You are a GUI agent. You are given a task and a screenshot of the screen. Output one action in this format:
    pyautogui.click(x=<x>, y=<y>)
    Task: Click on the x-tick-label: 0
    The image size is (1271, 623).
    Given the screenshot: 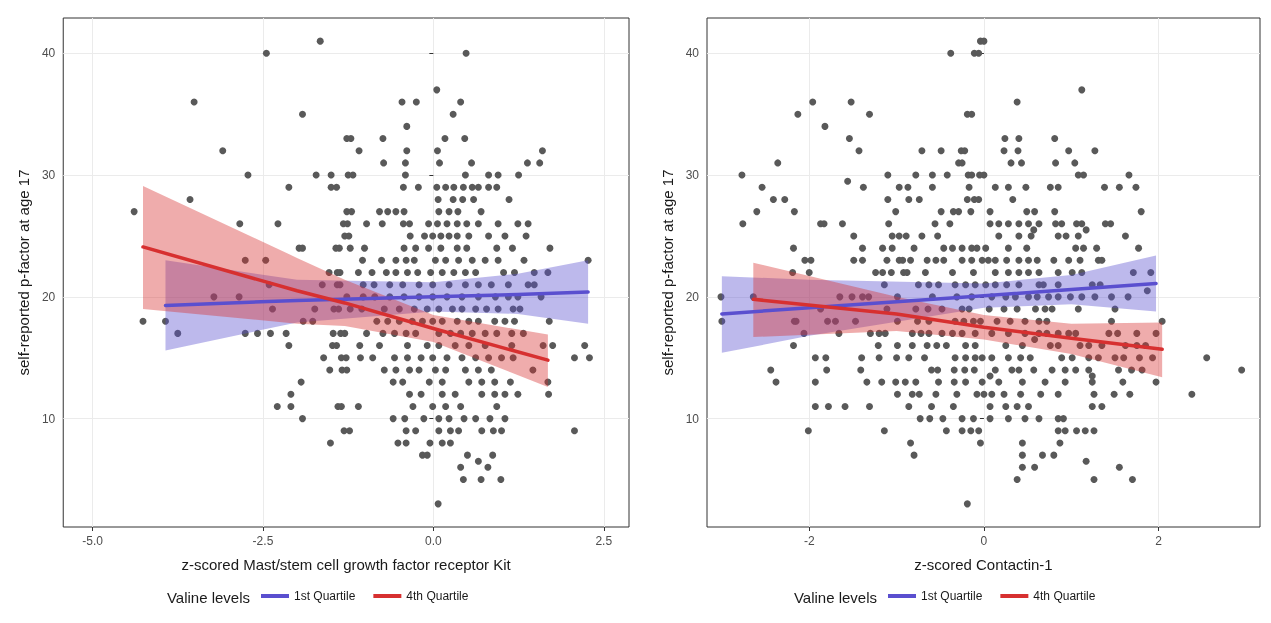 What is the action you would take?
    pyautogui.click(x=984, y=541)
    